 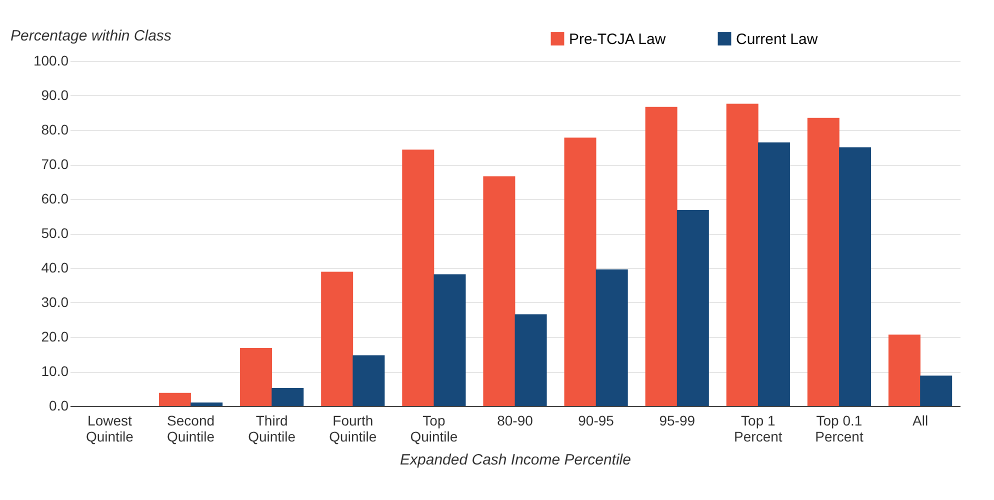 I want to click on y-tick-label: 30.0, so click(x=55, y=302).